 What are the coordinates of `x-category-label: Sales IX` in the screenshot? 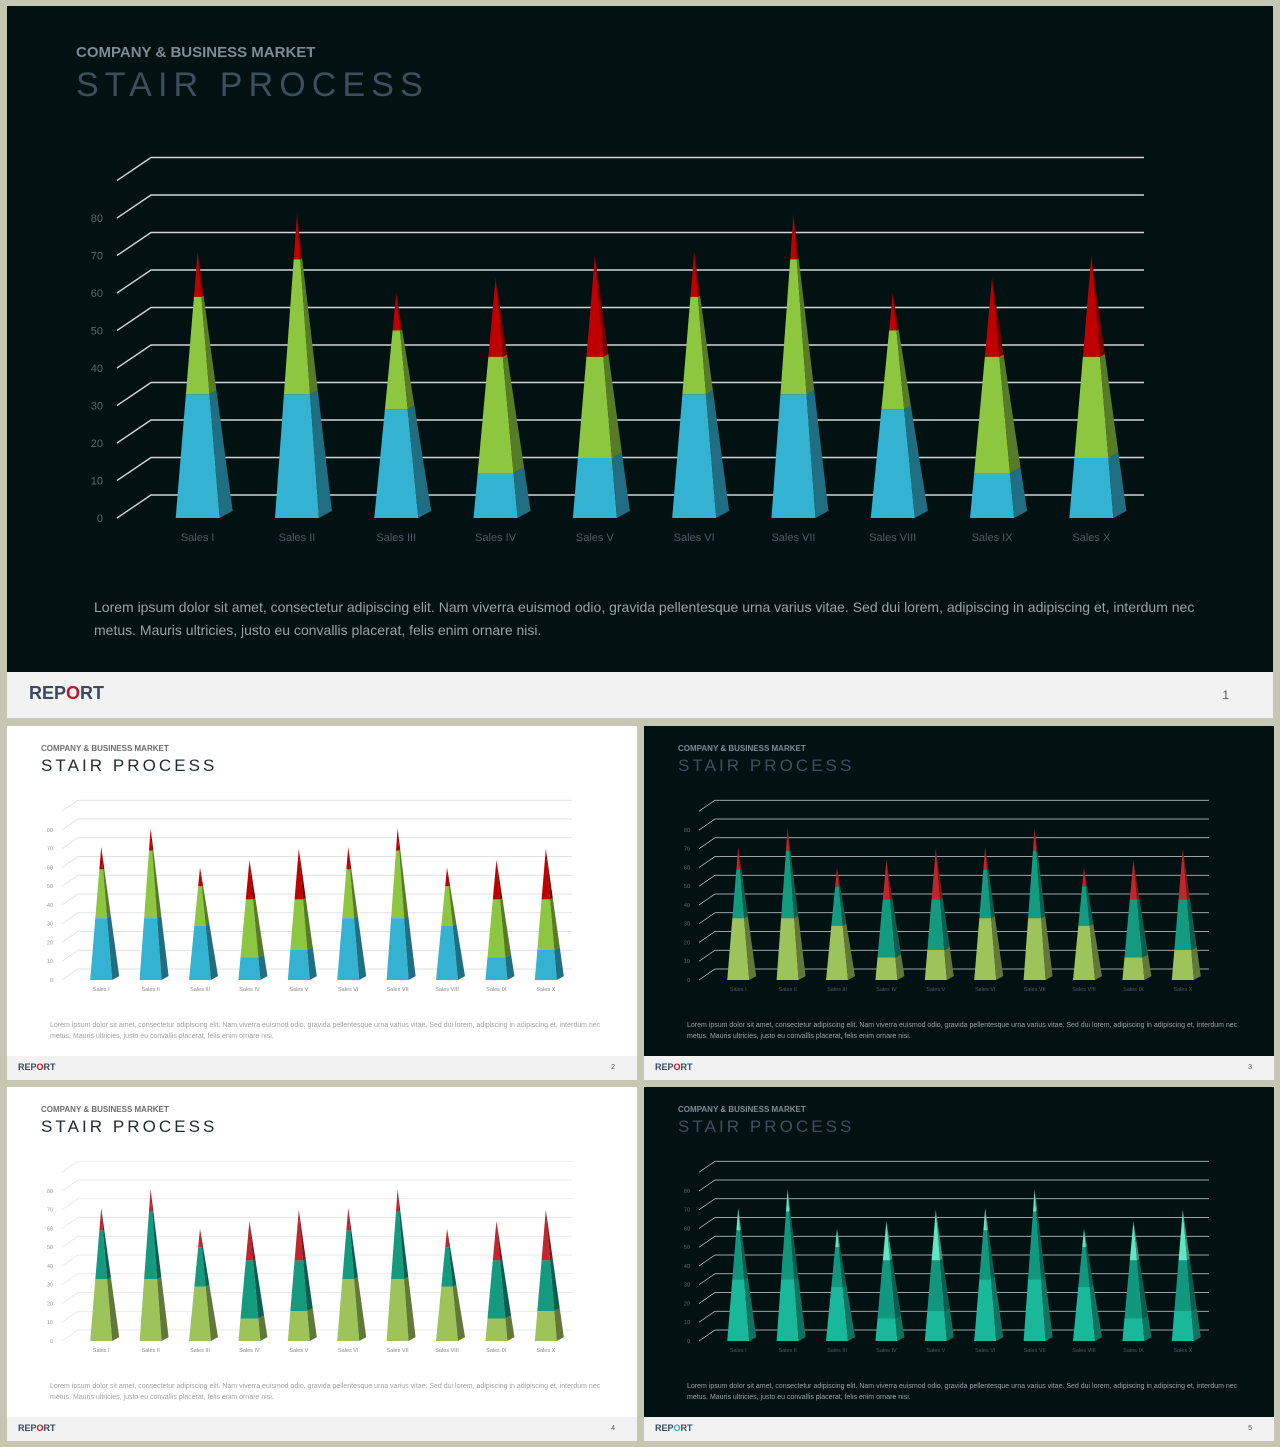 It's located at (1133, 1351).